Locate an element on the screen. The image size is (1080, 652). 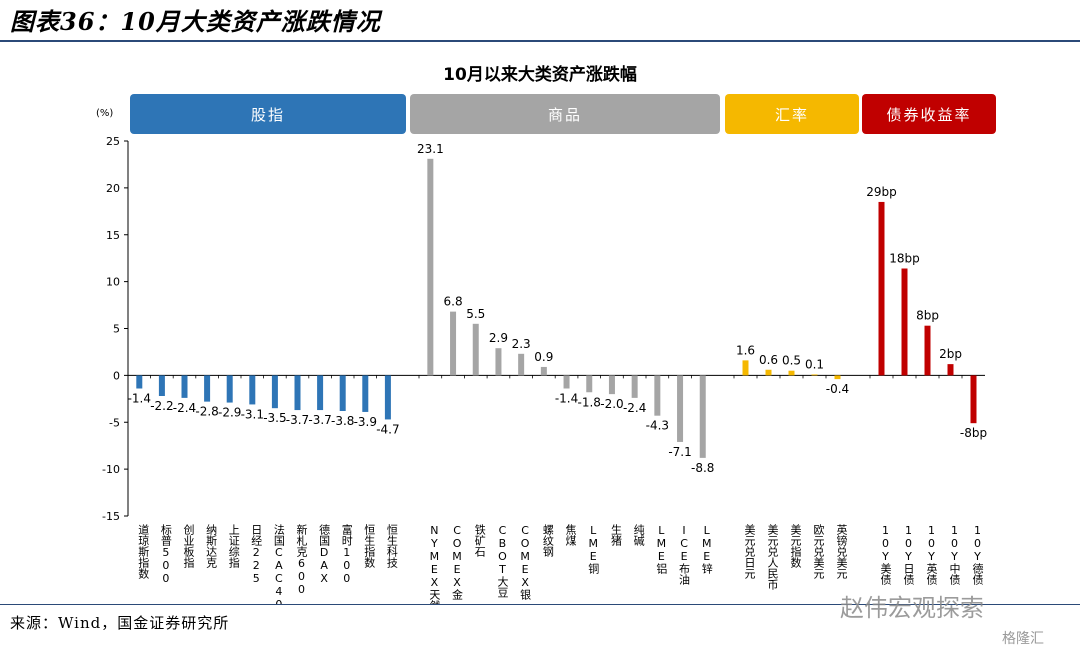
category-label: 德国DAX is located at coordinates (324, 554).